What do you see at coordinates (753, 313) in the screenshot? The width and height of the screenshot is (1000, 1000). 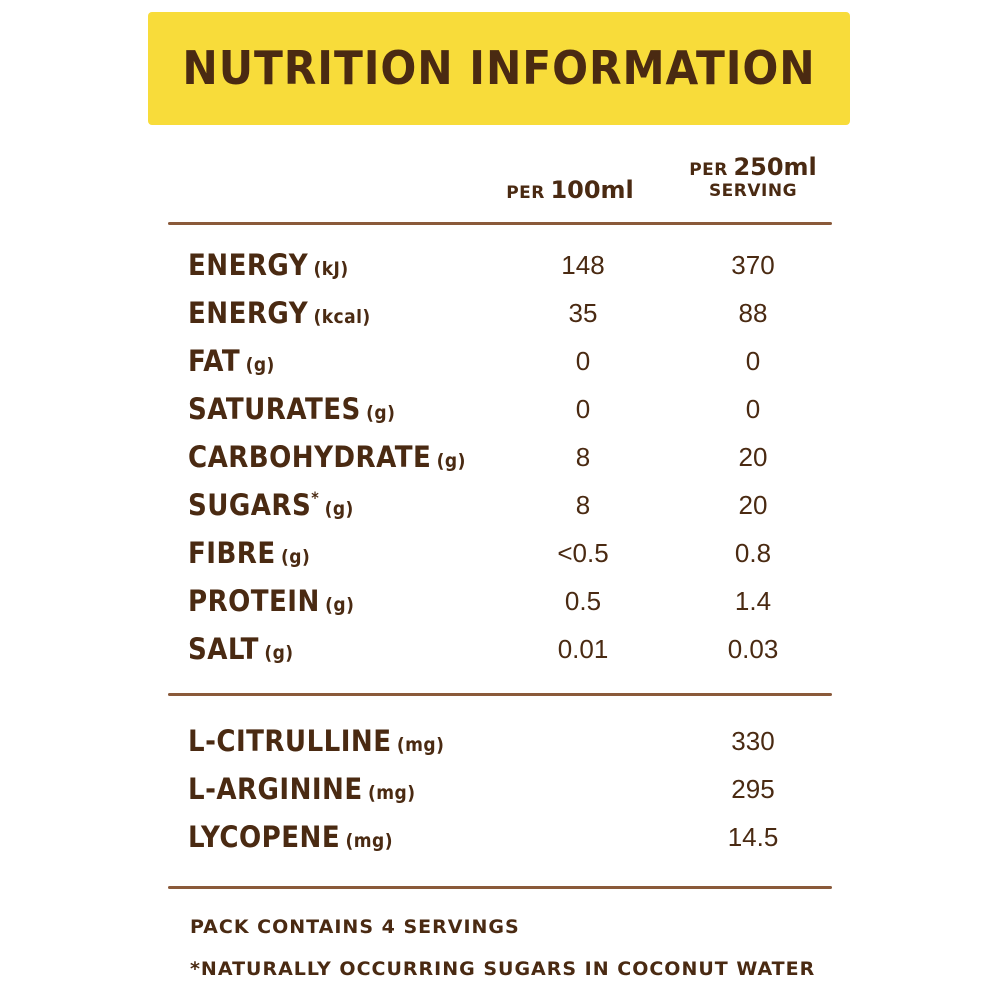 I see `per-serving-value: 88` at bounding box center [753, 313].